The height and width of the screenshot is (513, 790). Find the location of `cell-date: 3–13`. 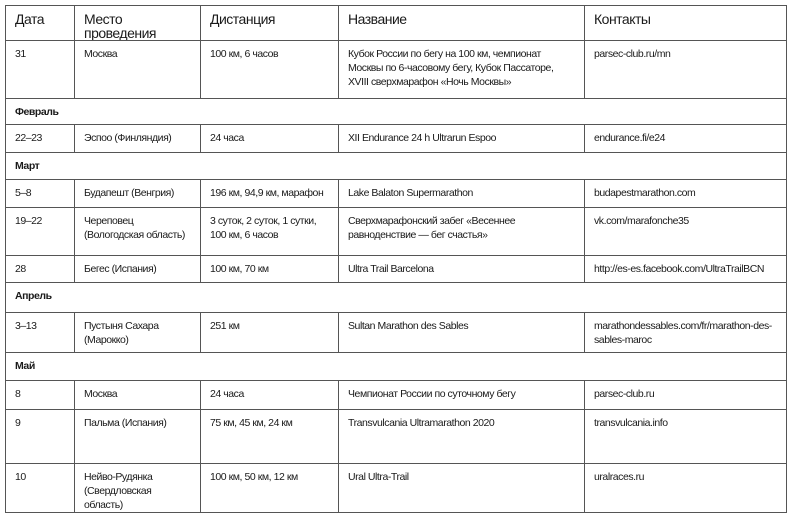

cell-date: 3–13 is located at coordinates (40, 332).